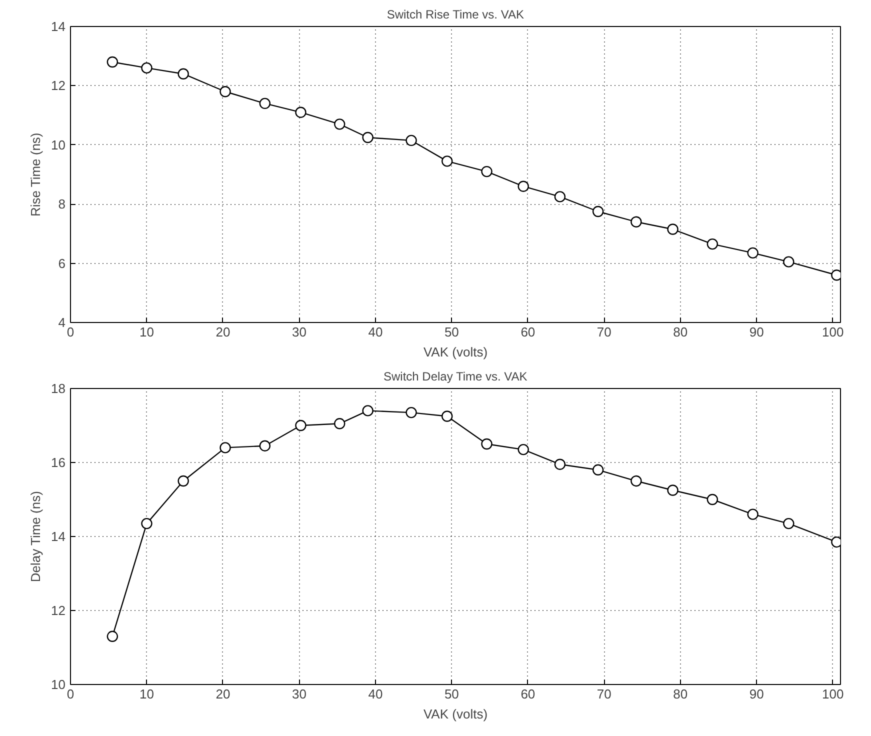 The width and height of the screenshot is (871, 736). I want to click on y-tick-label: 18, so click(58, 388).